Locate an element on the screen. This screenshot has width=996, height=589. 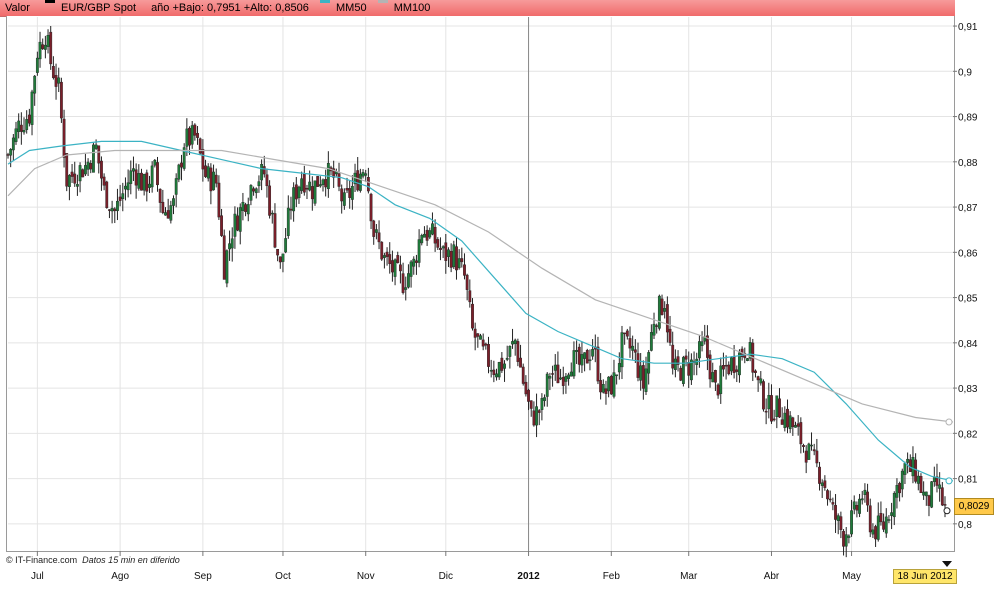
ma100-end-marker is located at coordinates (949, 422).